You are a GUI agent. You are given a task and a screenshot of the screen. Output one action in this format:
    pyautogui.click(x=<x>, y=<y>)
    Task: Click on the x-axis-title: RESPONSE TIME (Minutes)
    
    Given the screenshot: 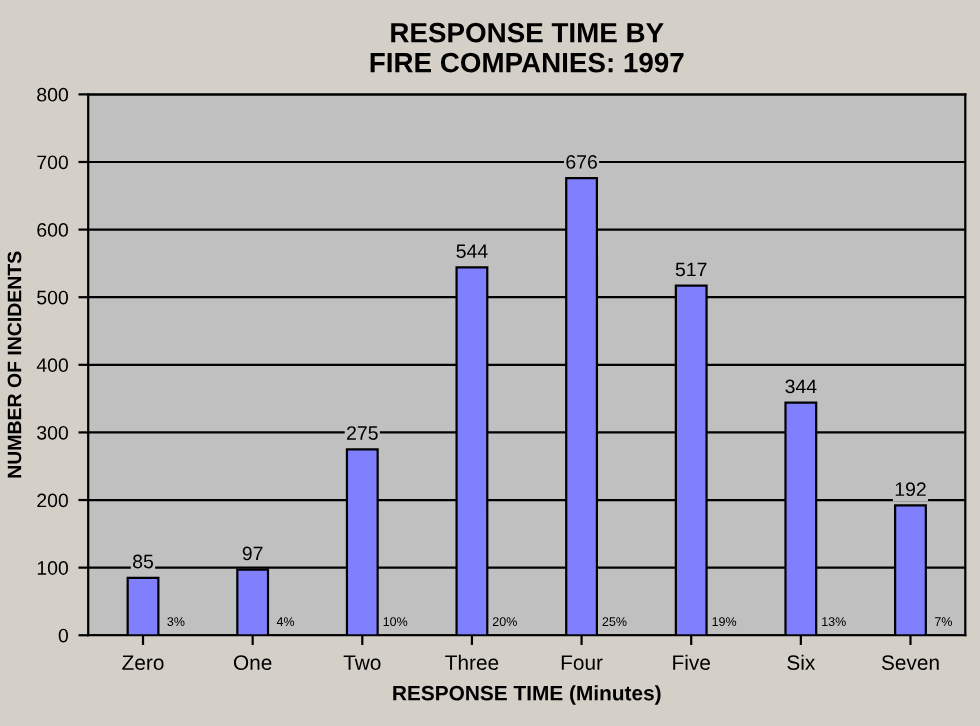 What is the action you would take?
    pyautogui.click(x=527, y=695)
    